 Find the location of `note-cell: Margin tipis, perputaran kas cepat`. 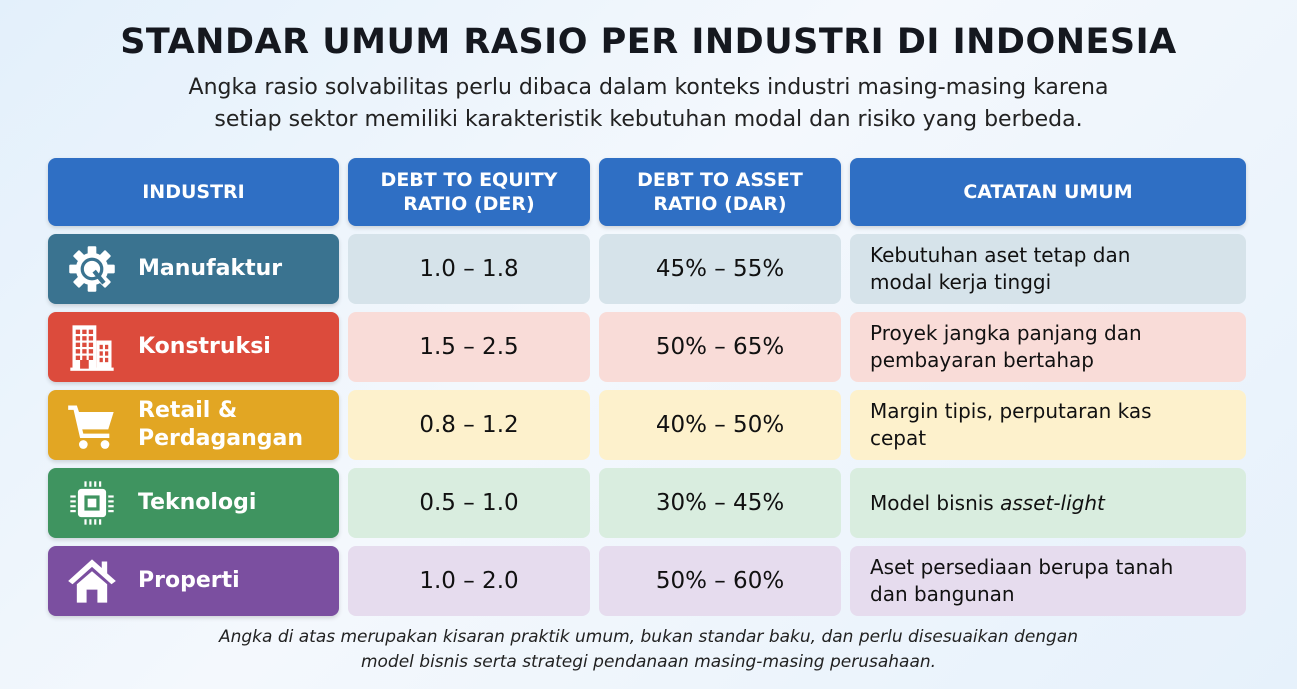

note-cell: Margin tipis, perputaran kas cepat is located at coordinates (1048, 425).